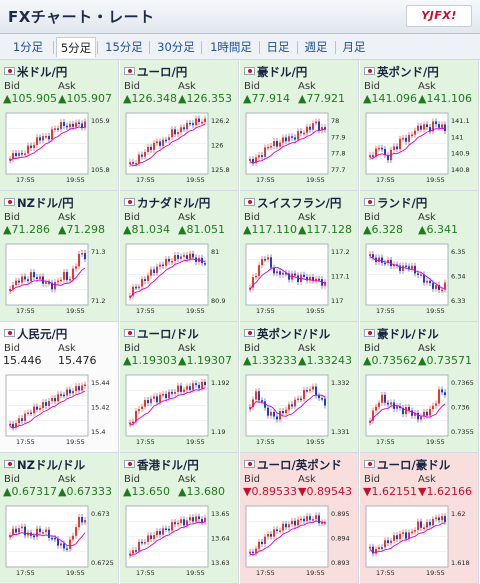  What do you see at coordinates (293, 465) in the screenshot?
I see `pair-name: ユーロ/英ポンド` at bounding box center [293, 465].